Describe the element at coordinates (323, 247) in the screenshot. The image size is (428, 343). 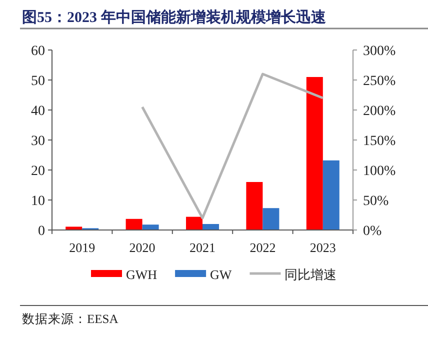
I see `x-tick-label: 2023` at that location.